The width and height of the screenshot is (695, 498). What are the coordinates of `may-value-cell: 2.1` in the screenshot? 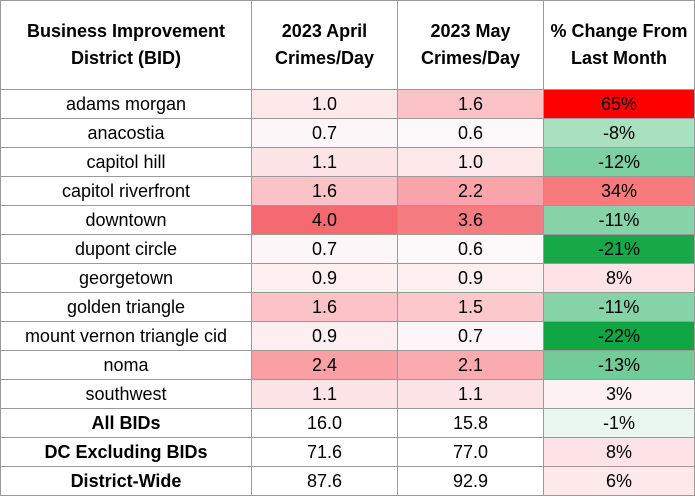 It's located at (470, 365).